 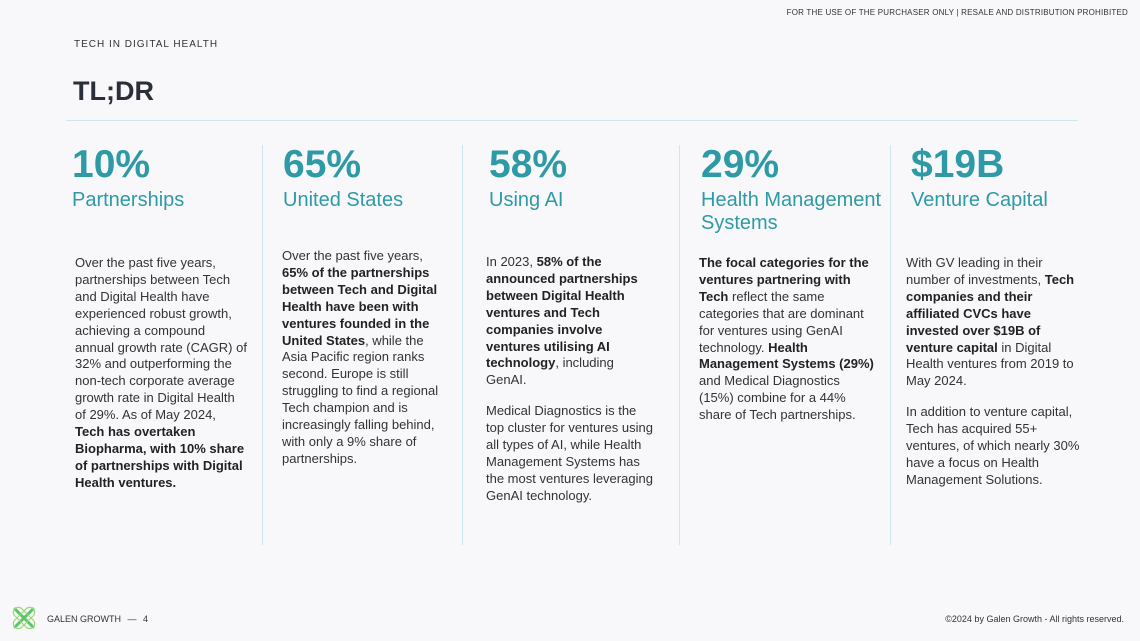 I want to click on section-label: TECH IN DIGITAL HEALTH, so click(x=146, y=44).